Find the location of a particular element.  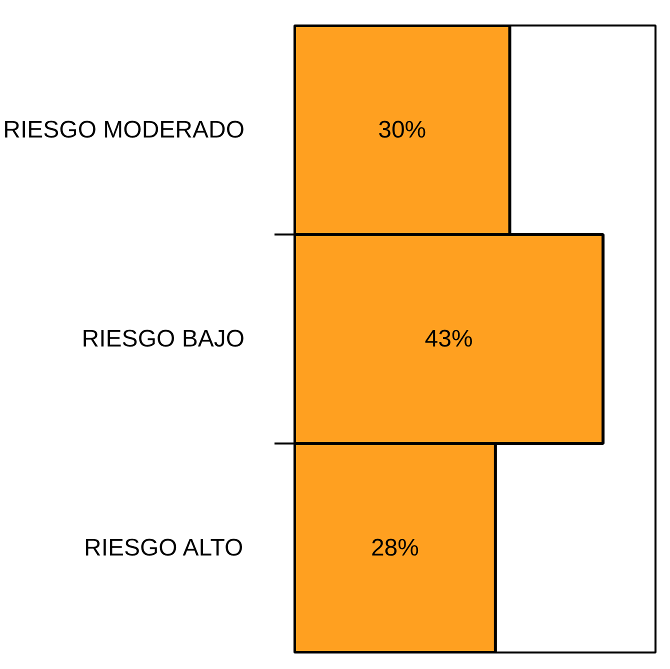

y-tick-label: RIESGO ALTO is located at coordinates (164, 548).